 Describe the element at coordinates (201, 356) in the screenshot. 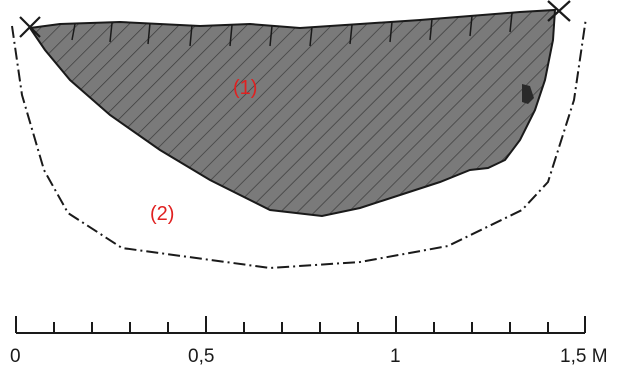

I see `scale-label-0-5: 0,5` at that location.